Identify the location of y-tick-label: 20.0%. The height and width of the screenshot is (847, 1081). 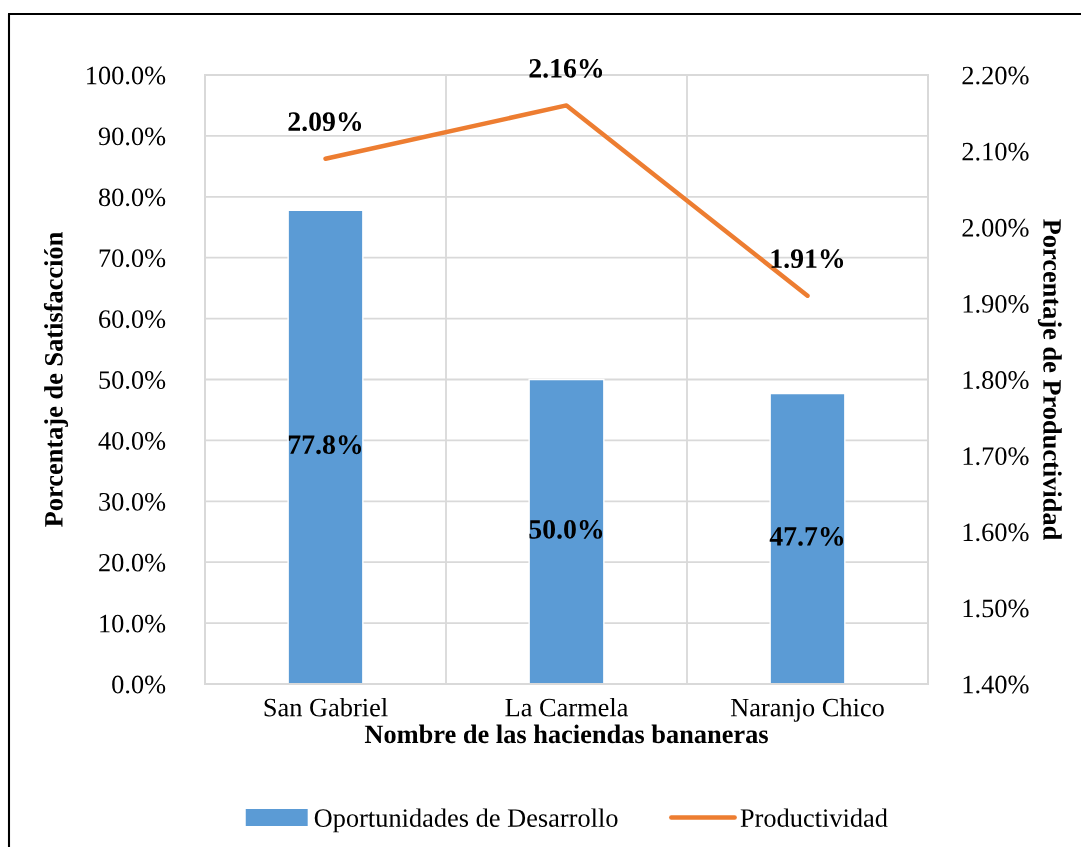
(132, 562).